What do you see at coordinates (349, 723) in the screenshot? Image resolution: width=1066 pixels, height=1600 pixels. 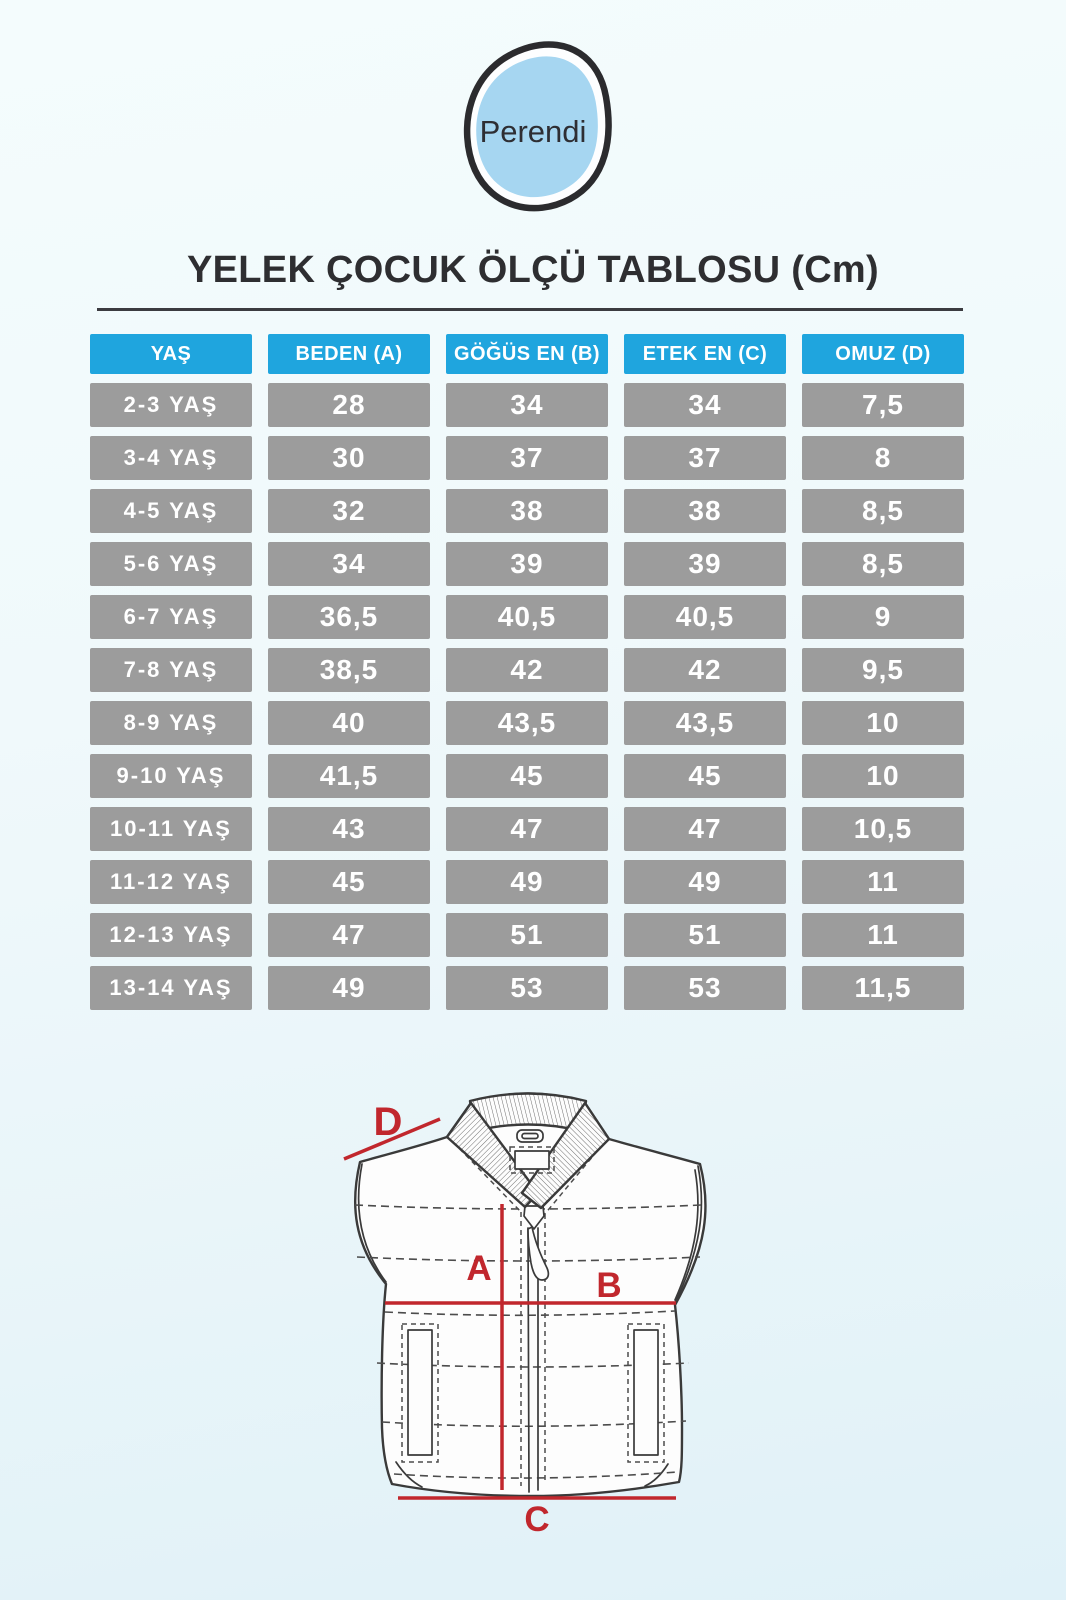 I see `value-cell: 40` at bounding box center [349, 723].